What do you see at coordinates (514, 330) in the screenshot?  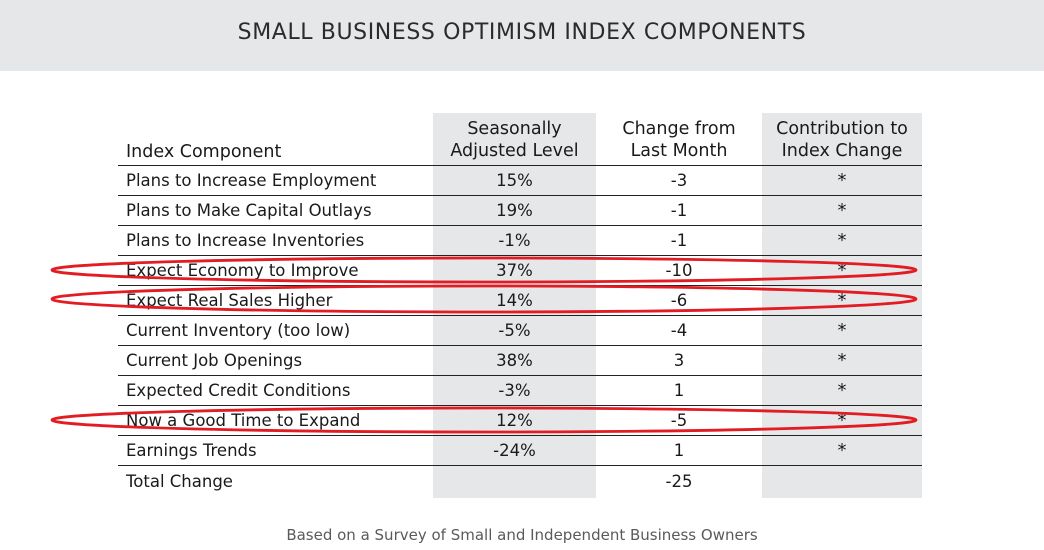 I see `level-value: -5%` at bounding box center [514, 330].